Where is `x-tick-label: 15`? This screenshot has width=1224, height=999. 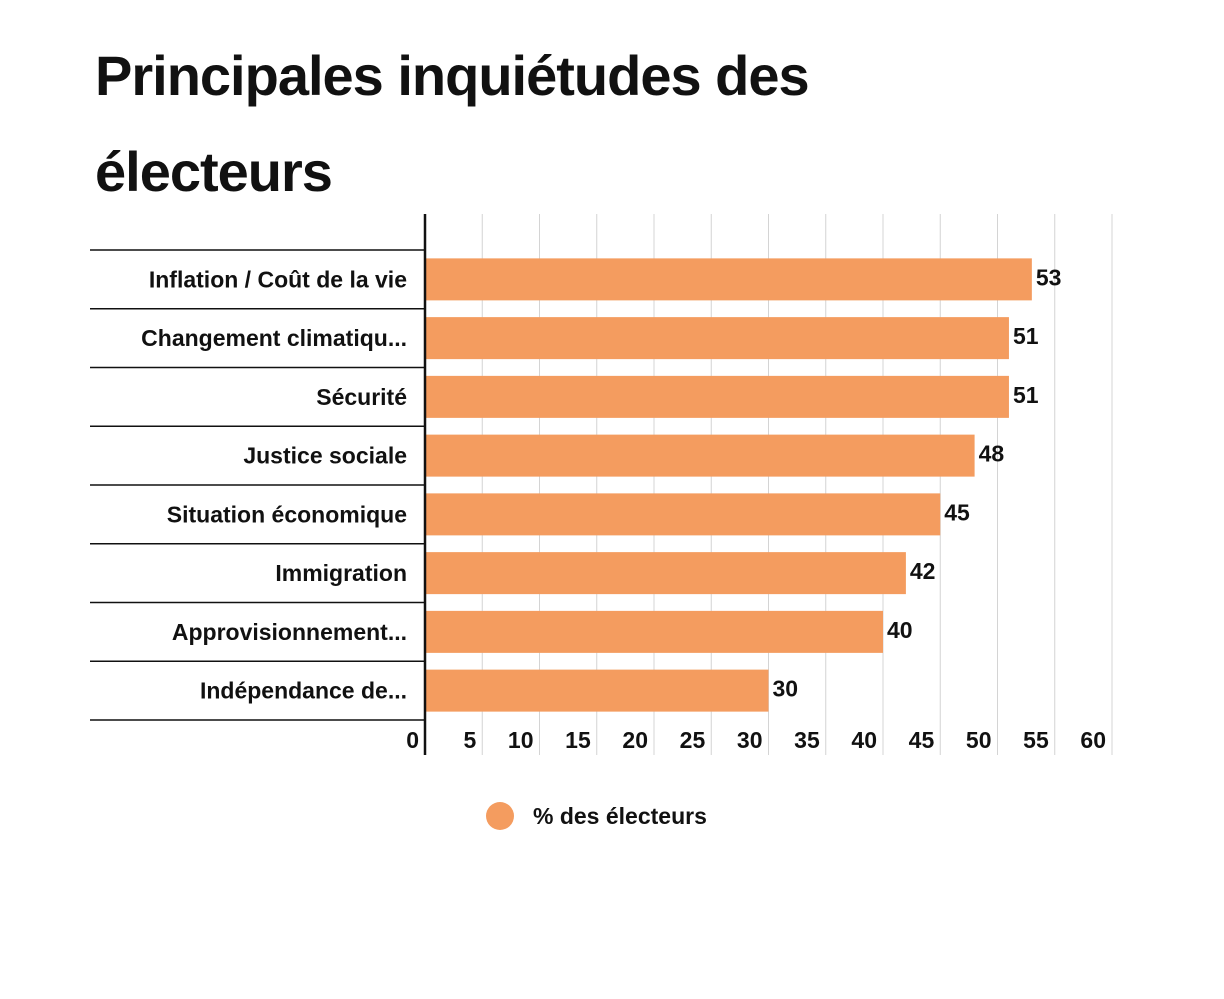
x-tick-label: 15 is located at coordinates (578, 740).